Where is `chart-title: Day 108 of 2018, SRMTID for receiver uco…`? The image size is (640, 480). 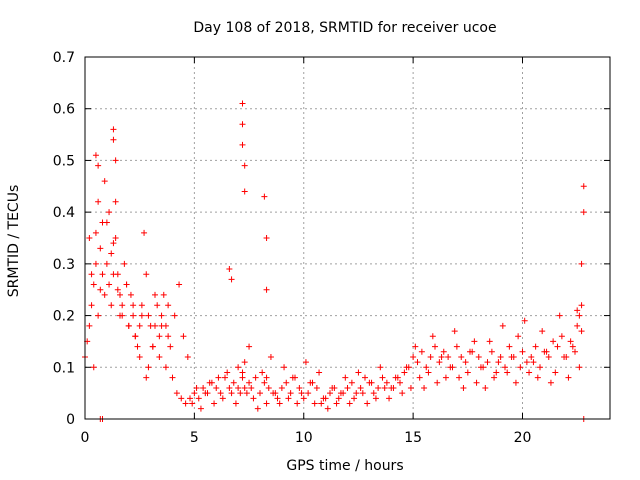
chart-title: Day 108 of 2018, SRMTID for receiver uco… is located at coordinates (344, 28).